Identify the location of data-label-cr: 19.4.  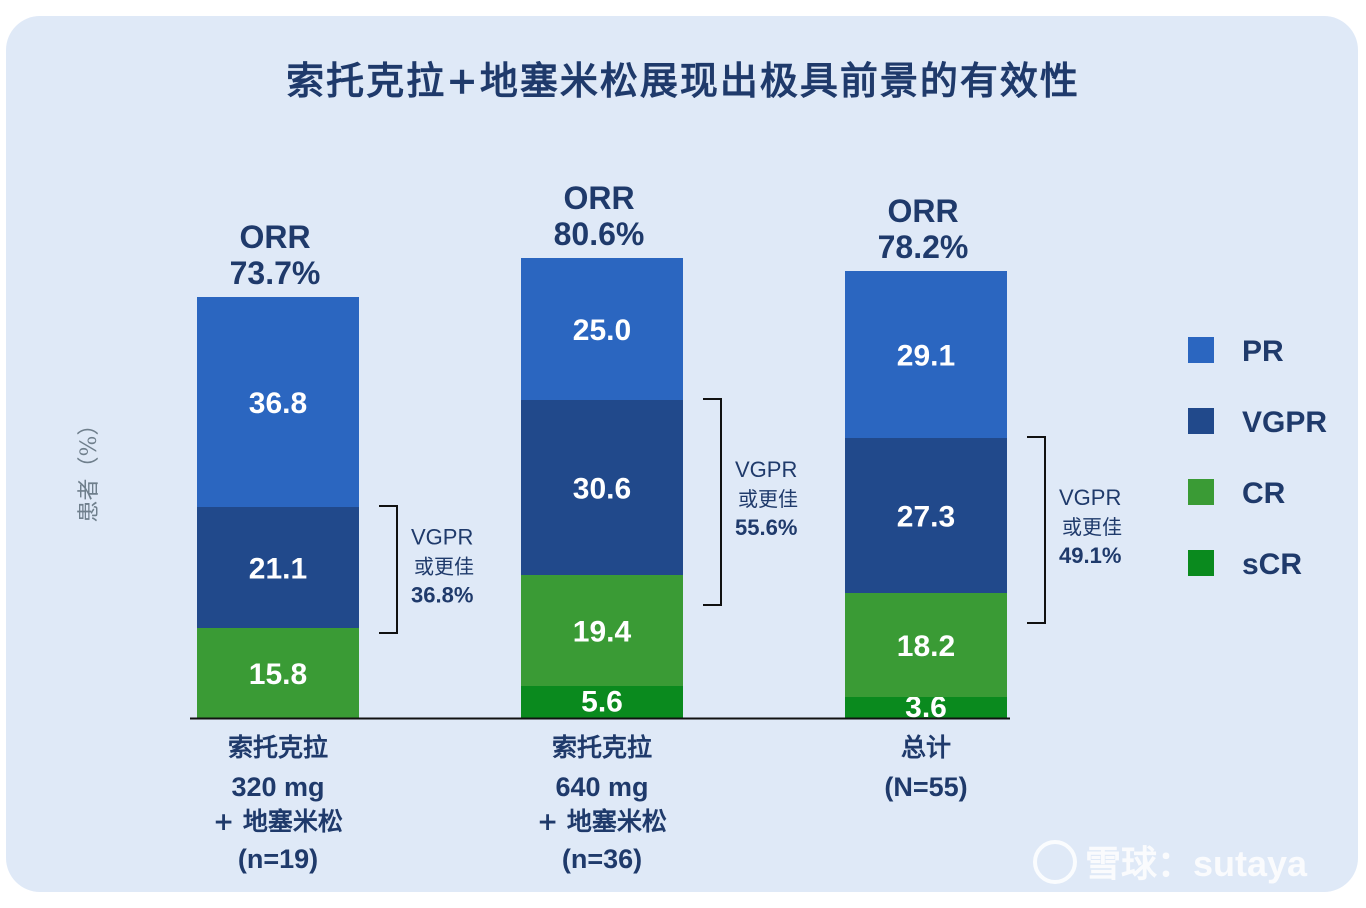
(602, 631).